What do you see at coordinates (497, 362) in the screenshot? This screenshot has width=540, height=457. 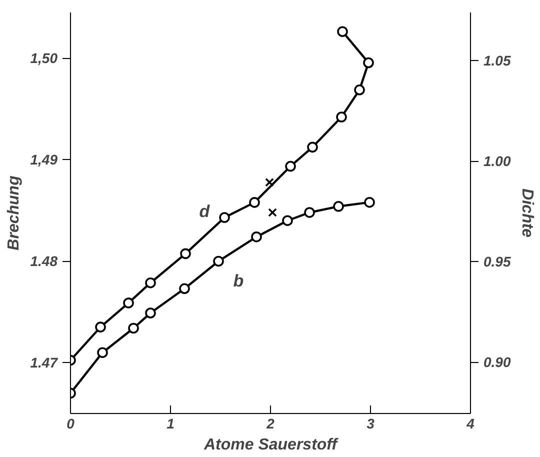 I see `y2-tick-label: 0.90` at bounding box center [497, 362].